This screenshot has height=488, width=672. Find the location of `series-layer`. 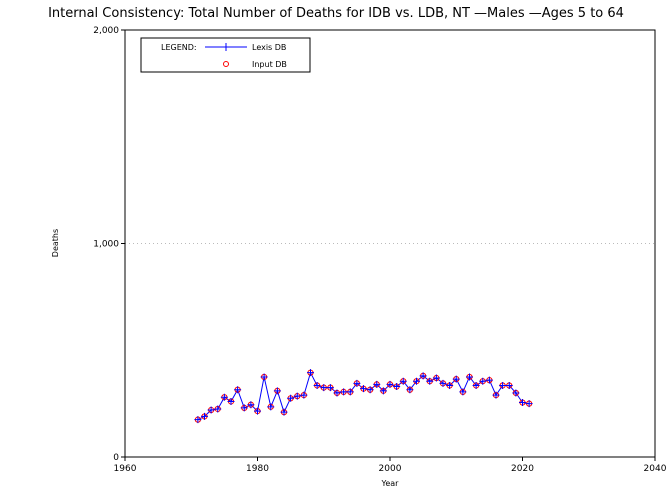

series-layer is located at coordinates (363, 396).